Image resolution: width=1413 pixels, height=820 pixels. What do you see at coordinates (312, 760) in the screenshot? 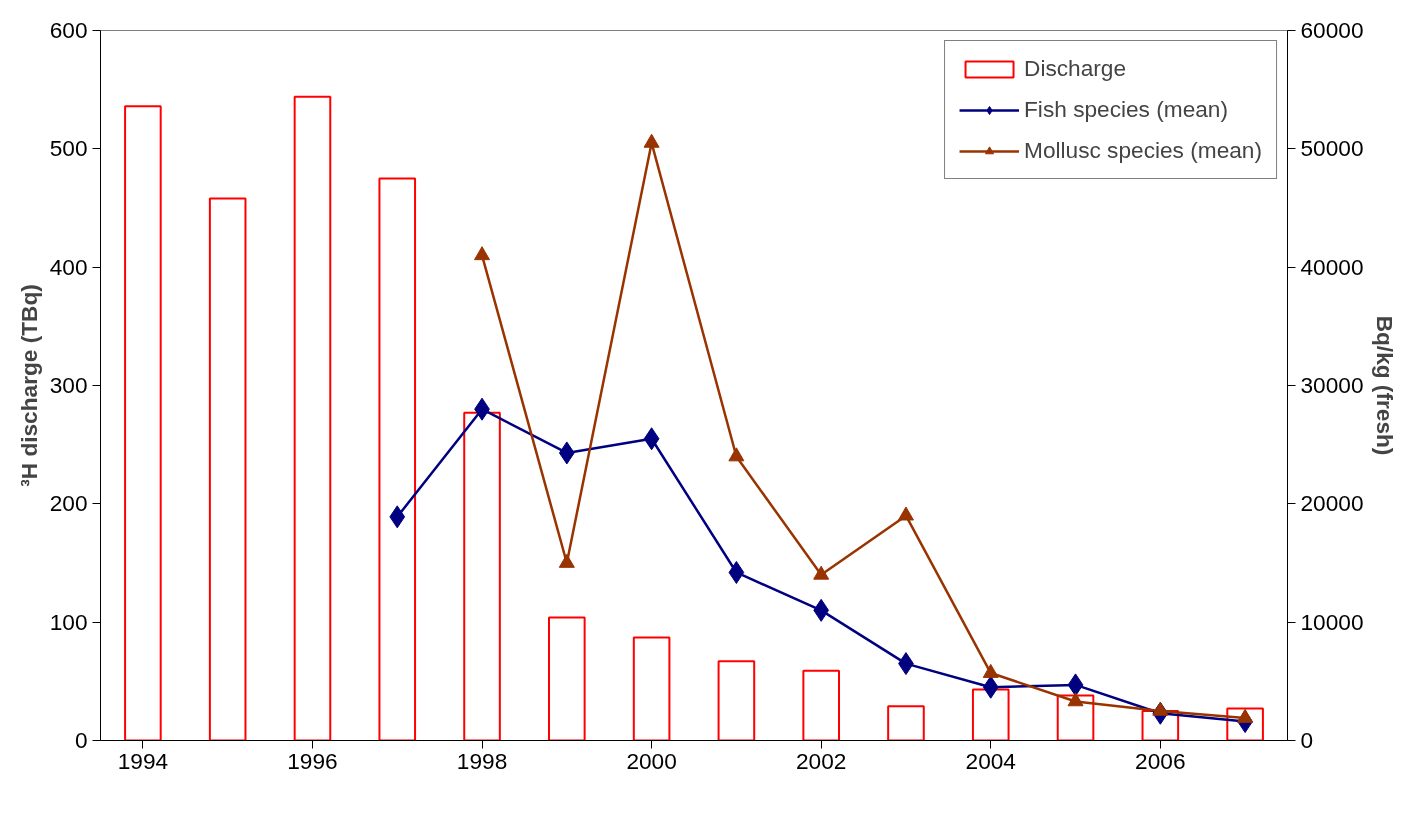
I see `x-tick-label: 1996` at bounding box center [312, 760].